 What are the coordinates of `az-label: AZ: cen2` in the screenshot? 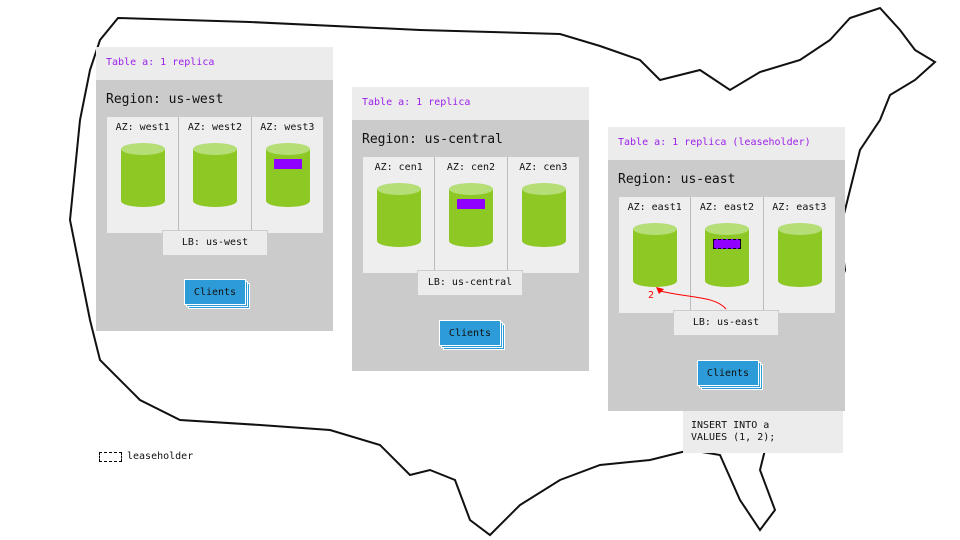 It's located at (471, 167).